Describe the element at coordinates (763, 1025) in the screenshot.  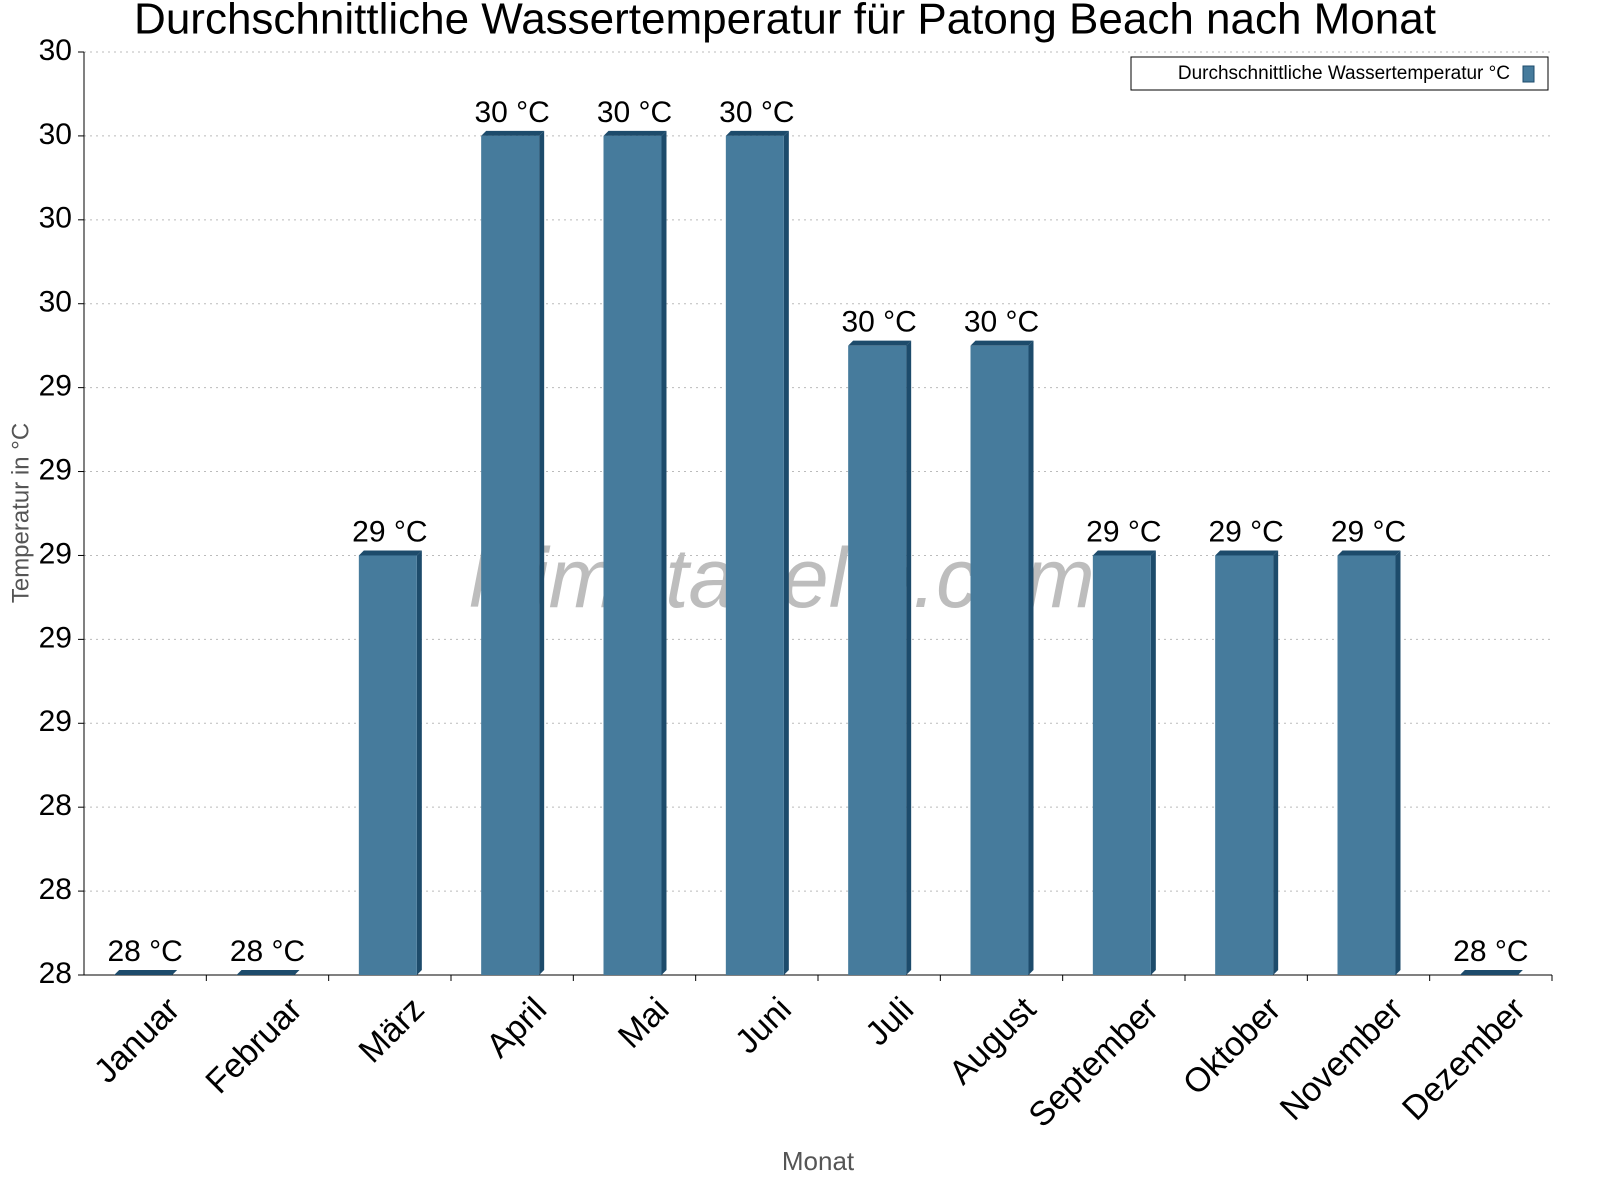
I see `x-tick-label: Juni` at that location.